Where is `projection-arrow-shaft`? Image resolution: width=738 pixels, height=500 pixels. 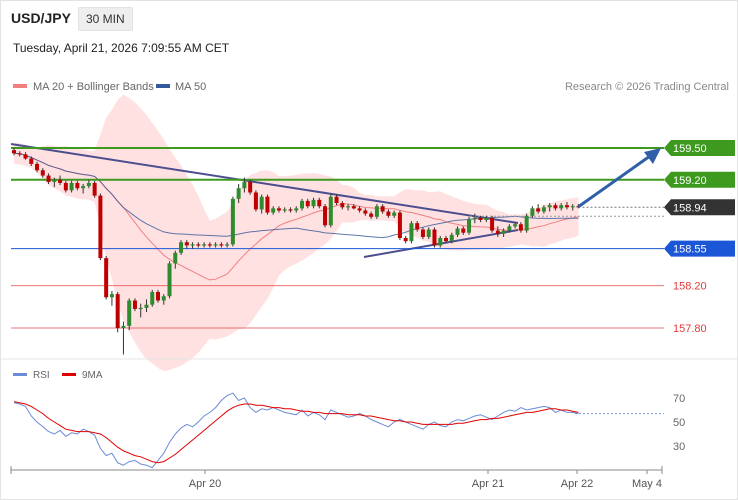
projection-arrow-shaft is located at coordinates (614, 181).